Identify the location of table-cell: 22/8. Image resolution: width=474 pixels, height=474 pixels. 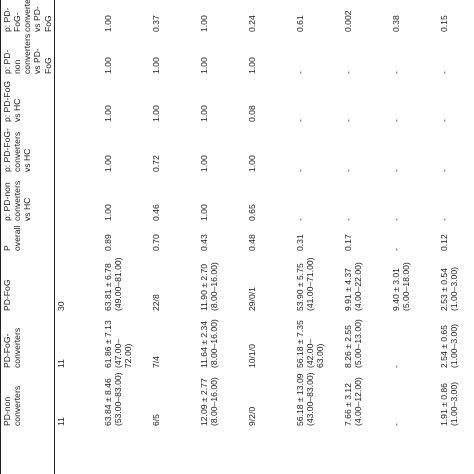
(156, 302).